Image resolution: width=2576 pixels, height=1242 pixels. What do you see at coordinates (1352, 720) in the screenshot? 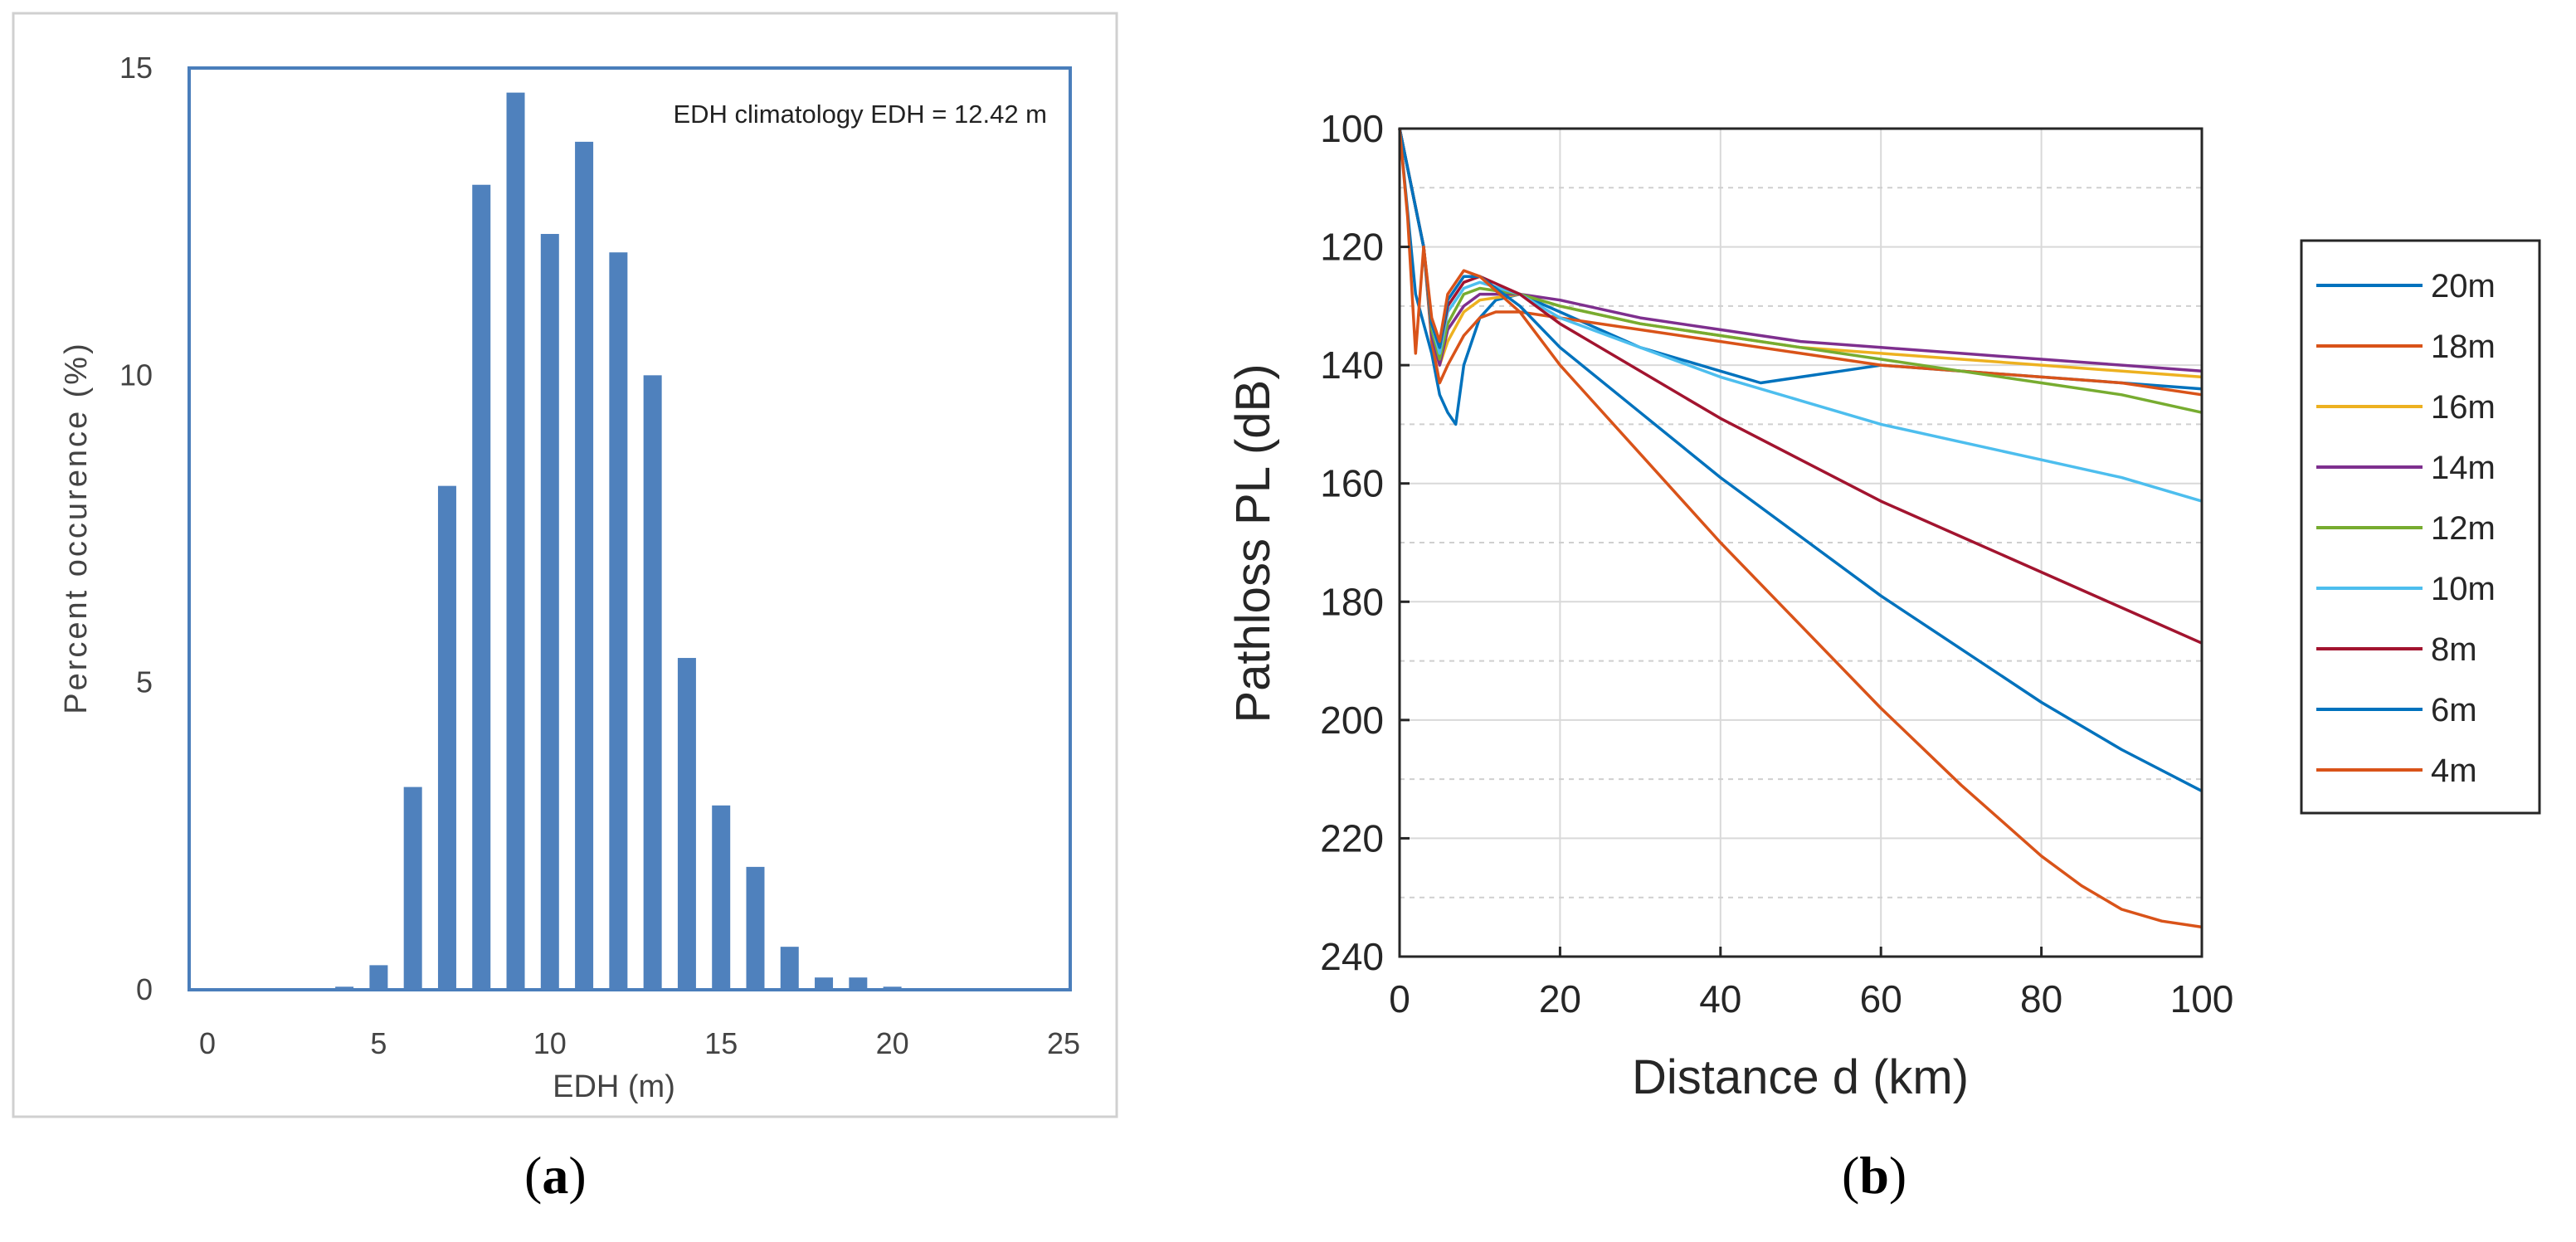
I see `chart-b-y-tick-label: 200` at bounding box center [1352, 720].